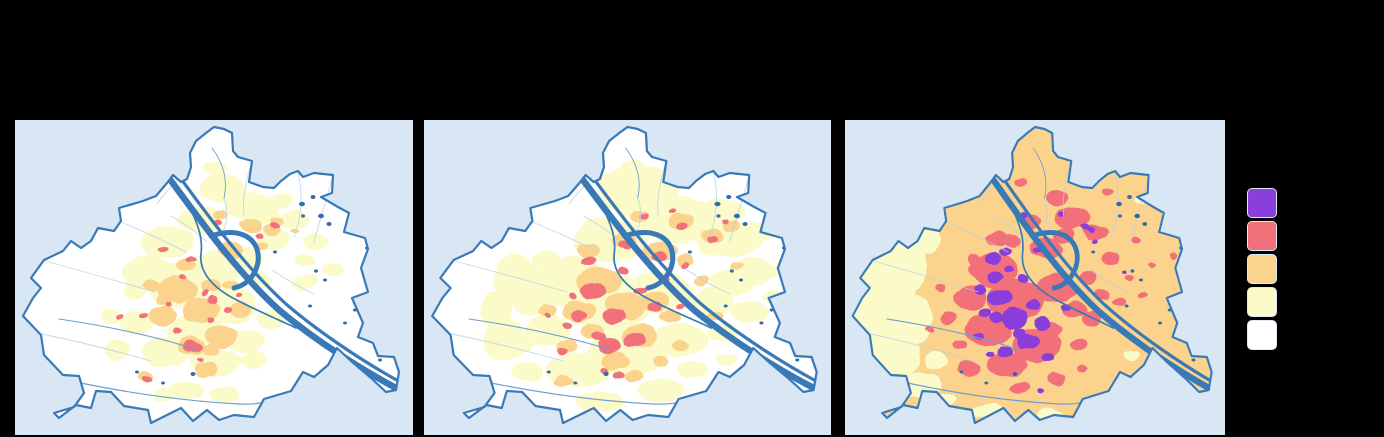  What do you see at coordinates (1262, 269) in the screenshot?
I see `legend` at bounding box center [1262, 269].